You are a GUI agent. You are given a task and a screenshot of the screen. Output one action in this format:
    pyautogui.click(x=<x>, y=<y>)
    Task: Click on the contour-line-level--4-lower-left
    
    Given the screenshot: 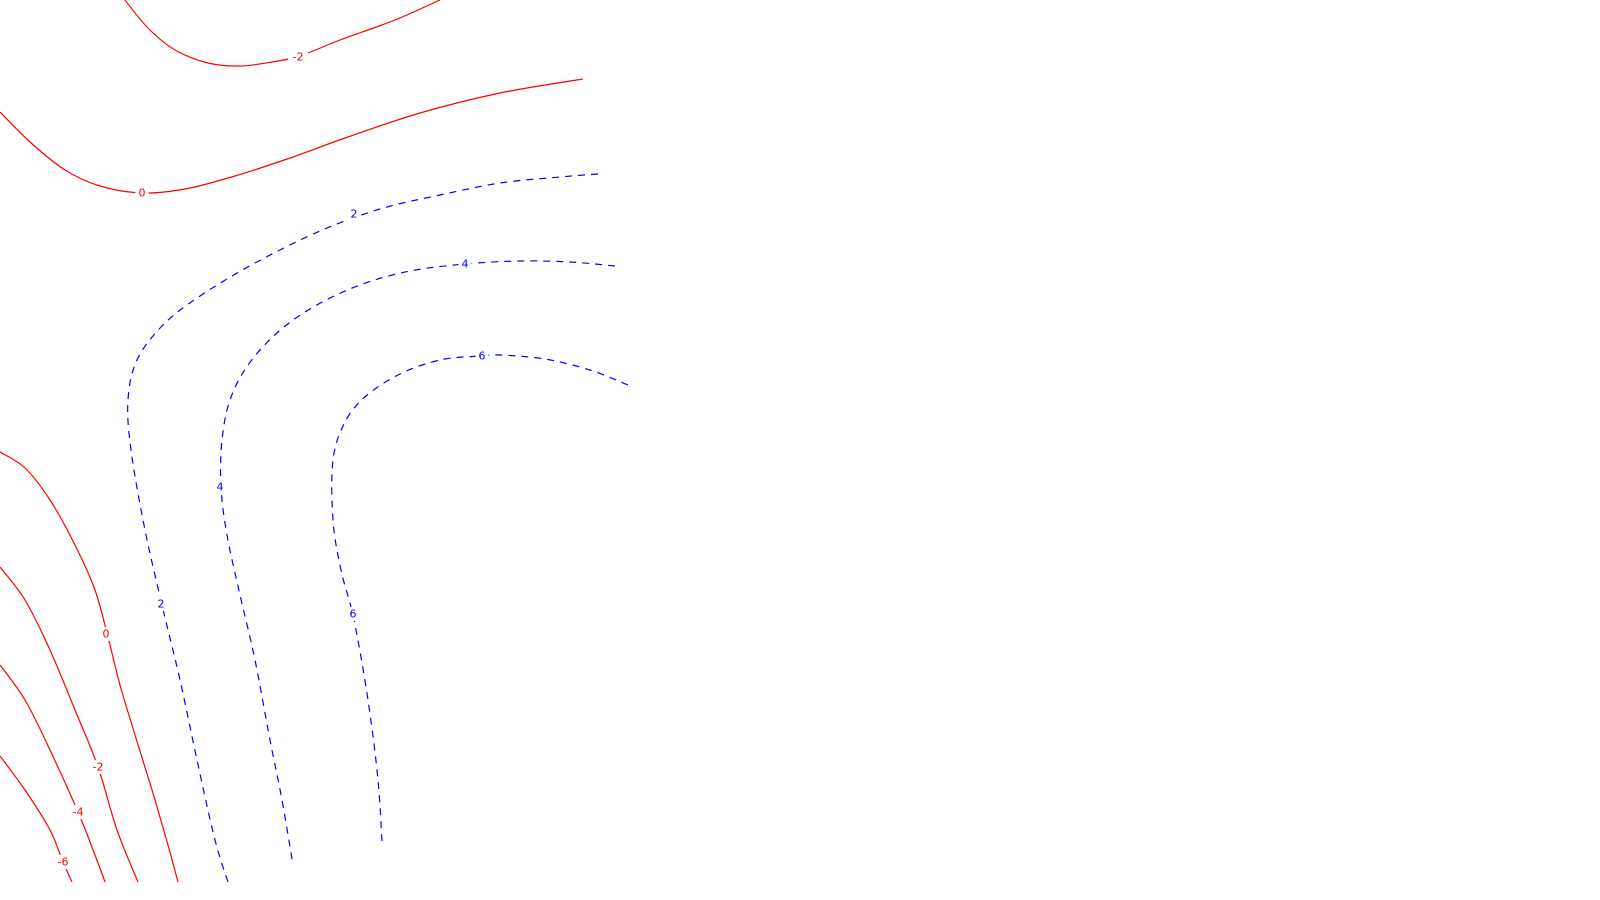 What is the action you would take?
    pyautogui.click(x=53, y=773)
    